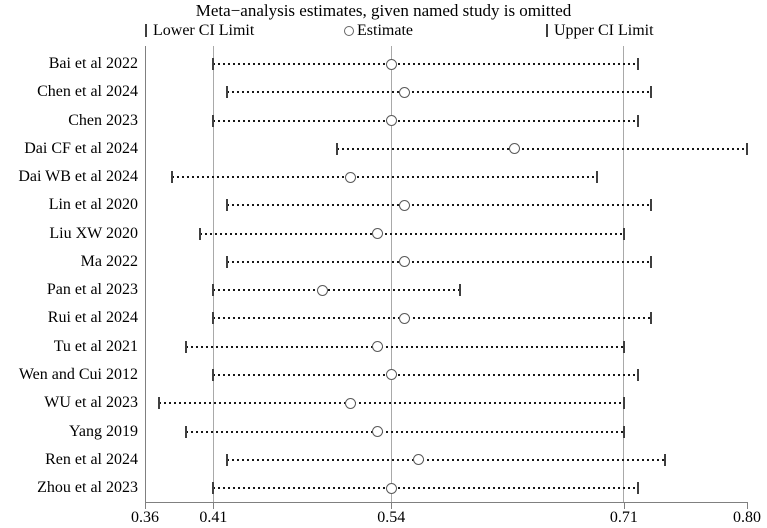 Image resolution: width=767 pixels, height=528 pixels. Describe the element at coordinates (547, 30) in the screenshot. I see `upper-ci-bar-icon` at that location.